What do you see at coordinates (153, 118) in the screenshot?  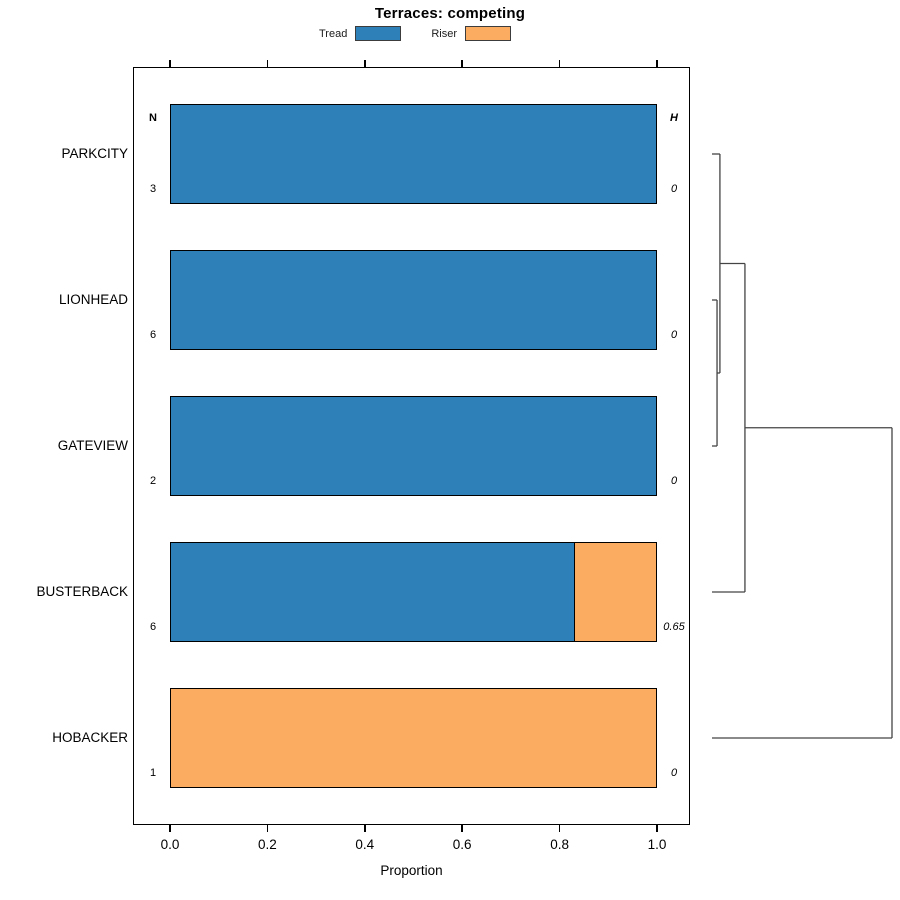 I see `n-column-header: N` at bounding box center [153, 118].